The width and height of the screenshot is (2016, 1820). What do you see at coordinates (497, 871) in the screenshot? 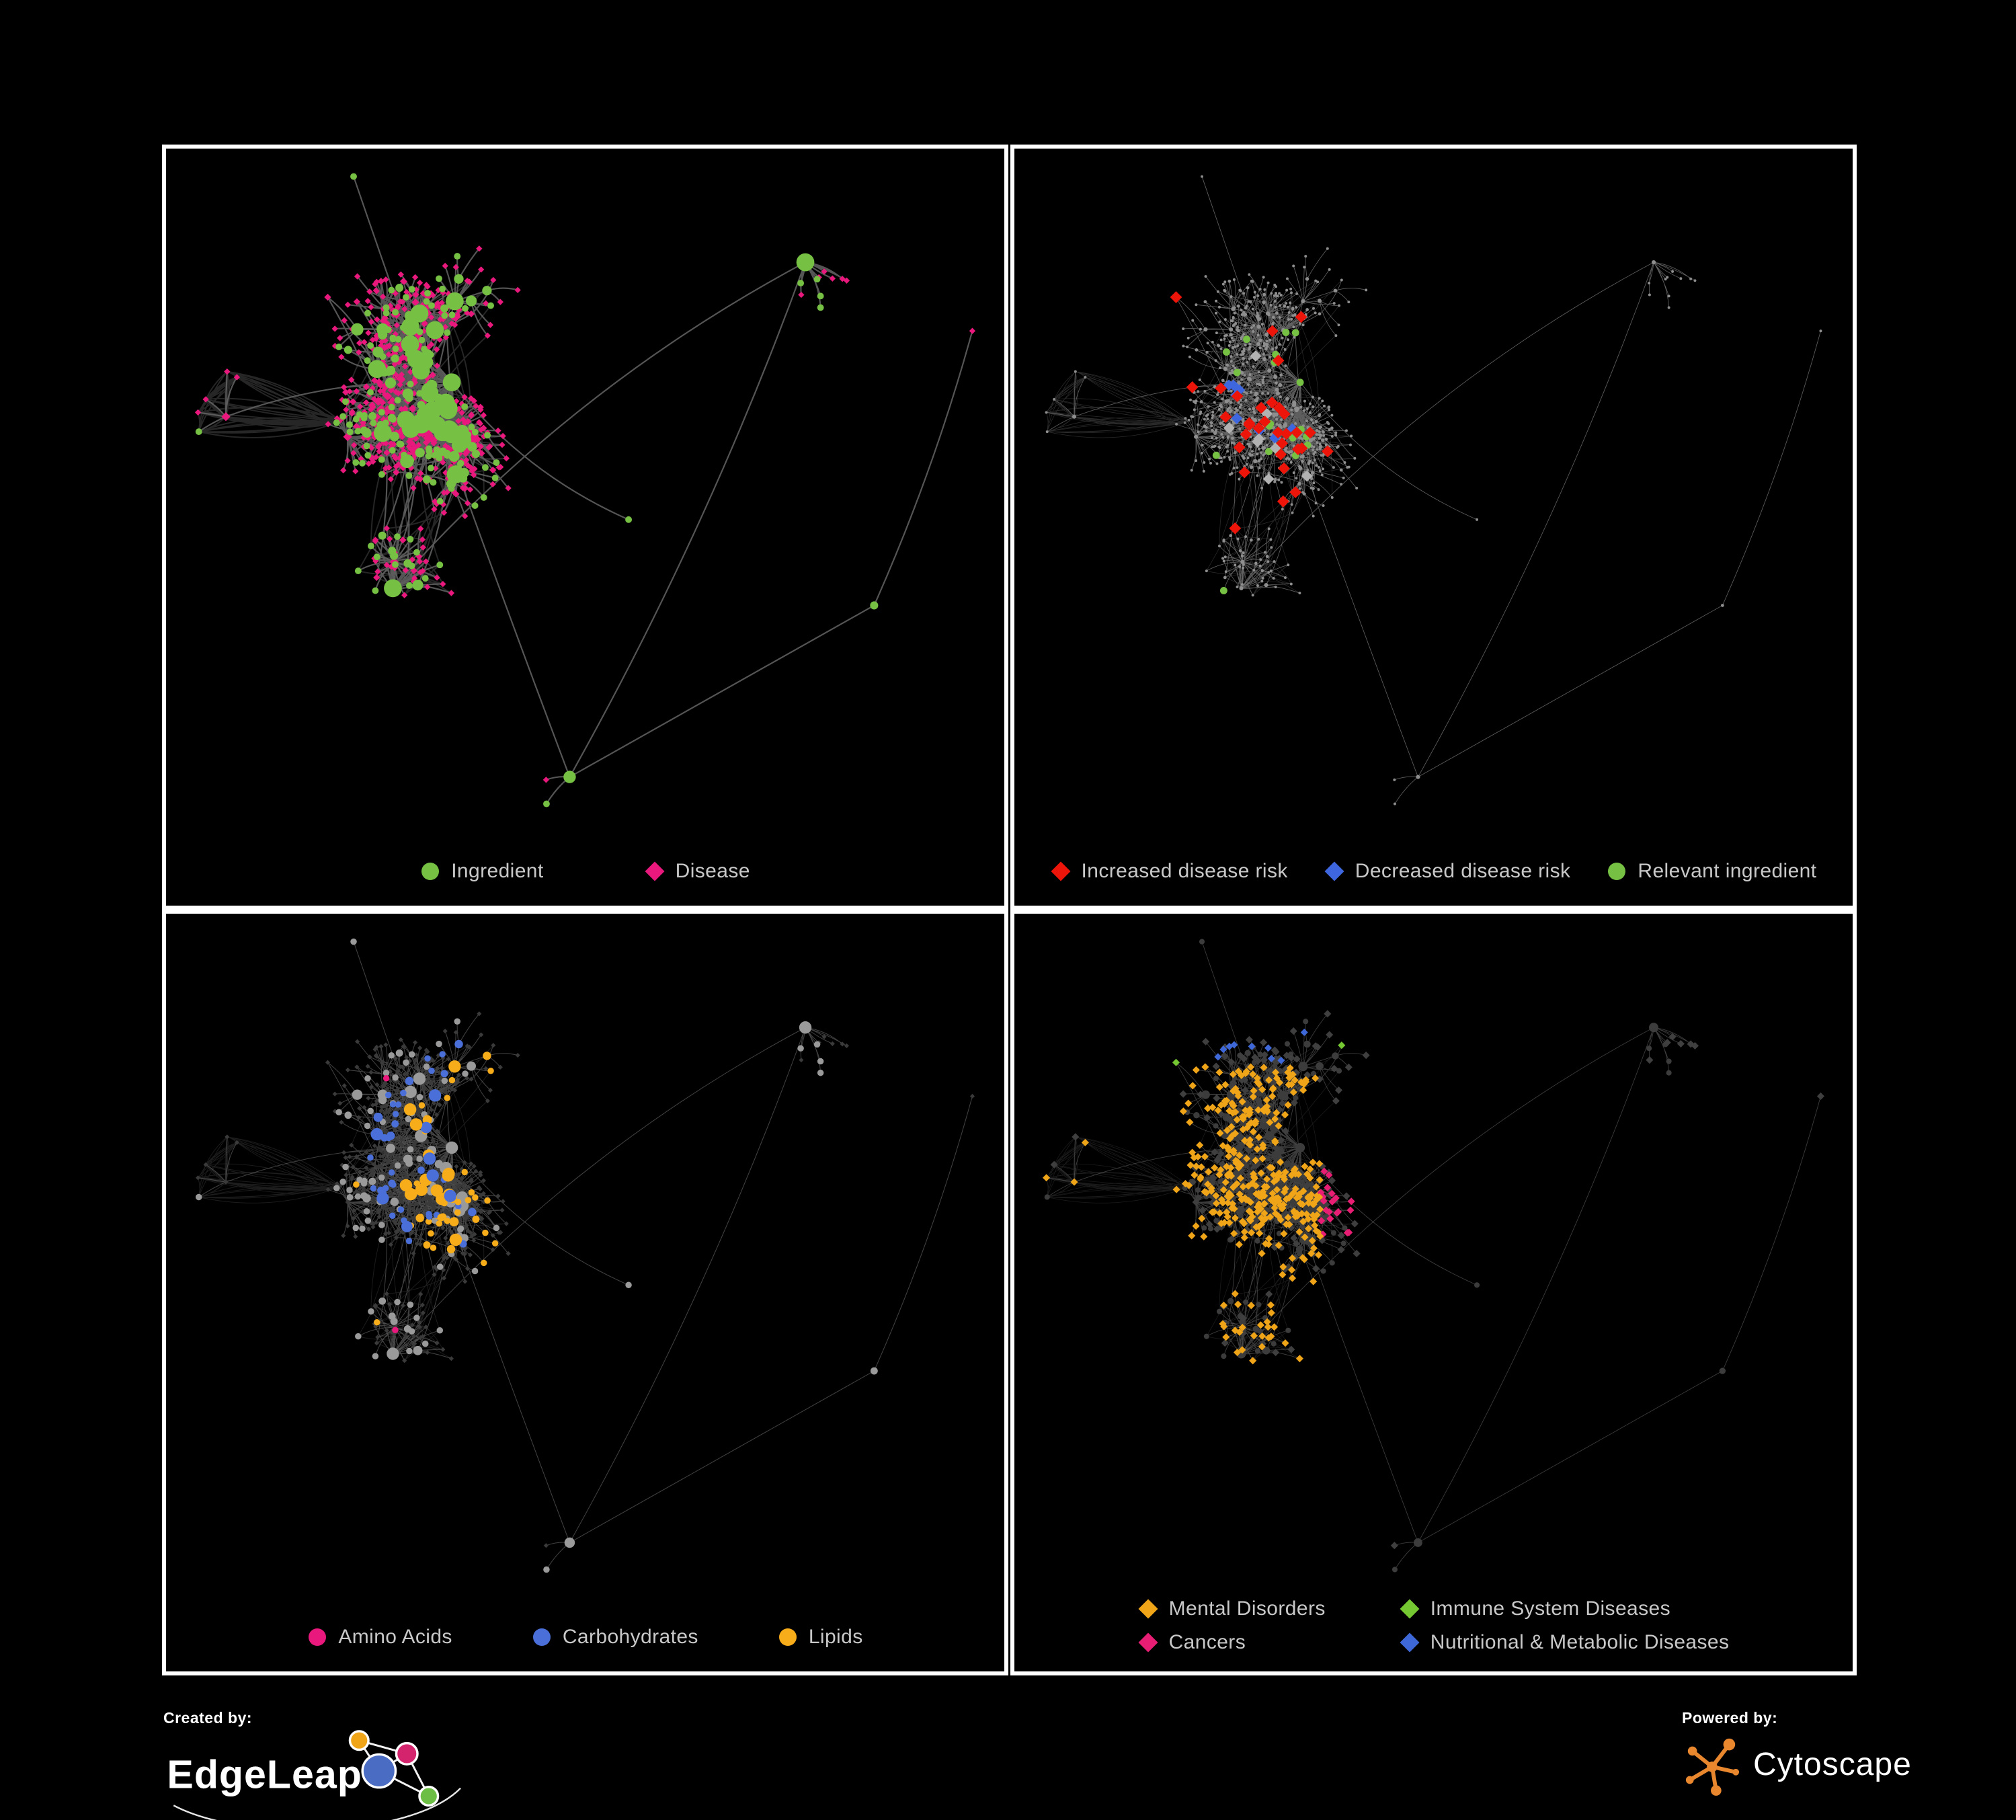
I see `legend-label: Ingredient` at bounding box center [497, 871].